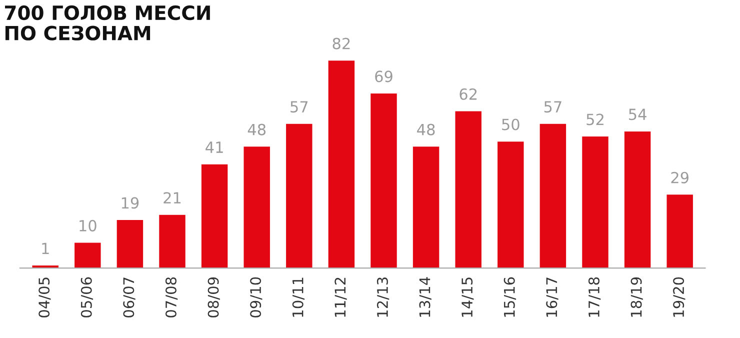  Describe the element at coordinates (383, 76) in the screenshot. I see `data-label: 69` at that location.